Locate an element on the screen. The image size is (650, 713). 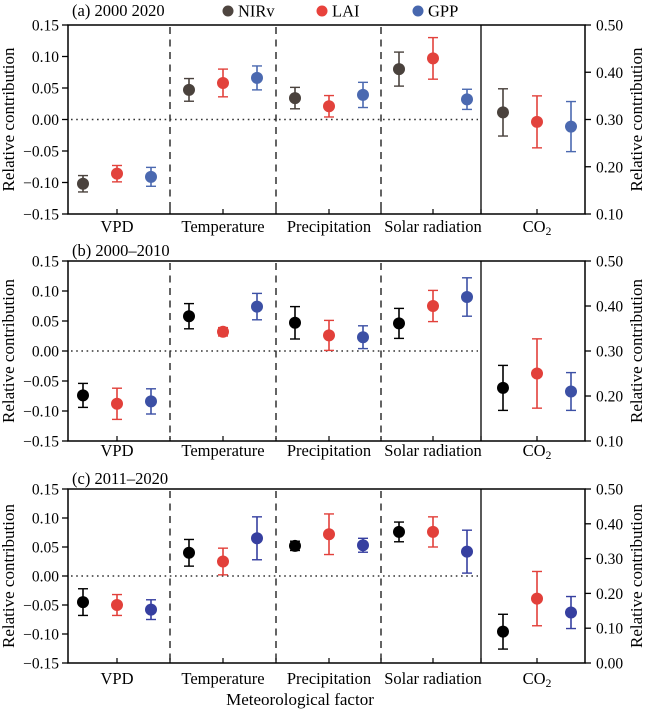
point-c-gpp-temperature is located at coordinates (257, 538).